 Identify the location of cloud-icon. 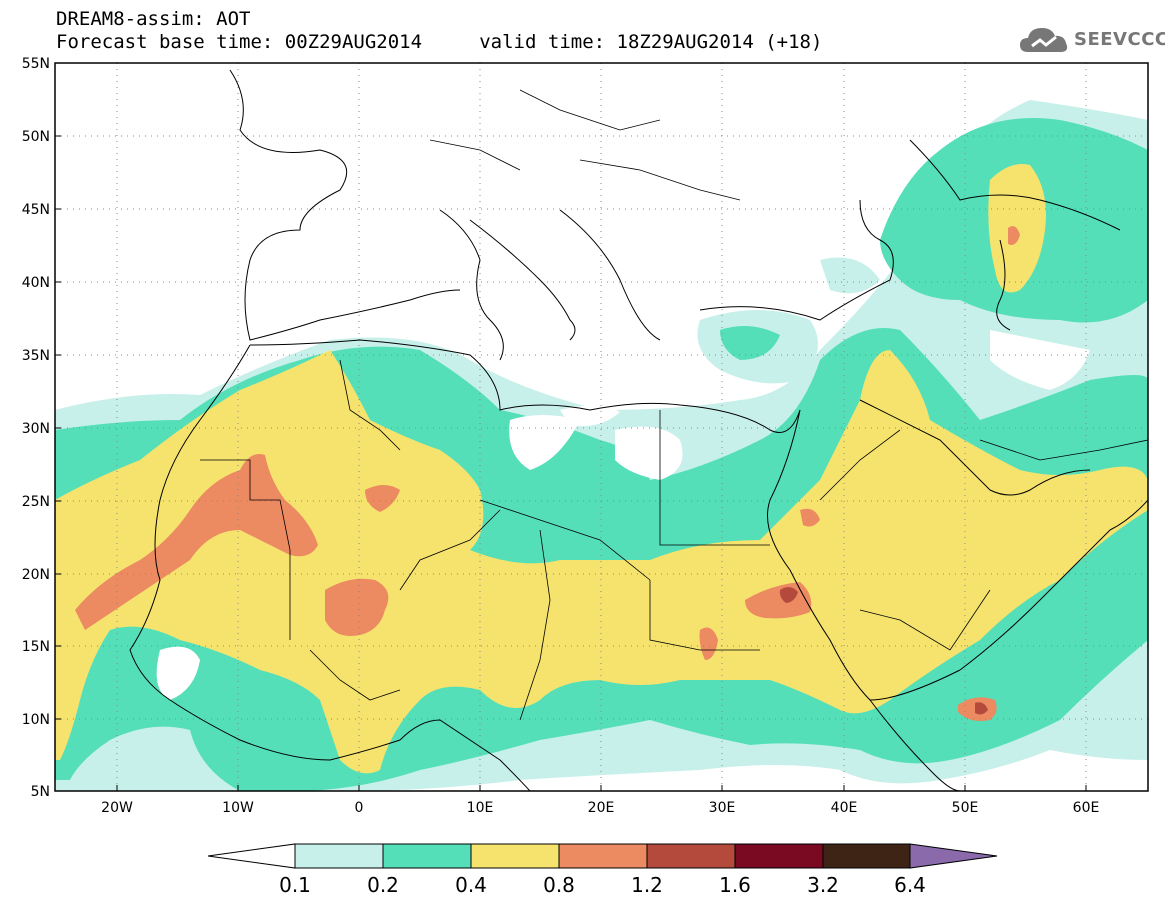
(1044, 40).